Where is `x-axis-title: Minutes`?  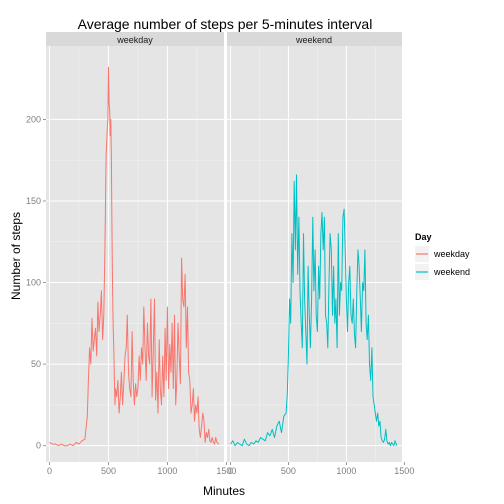
x-axis-title: Minutes is located at coordinates (224, 491).